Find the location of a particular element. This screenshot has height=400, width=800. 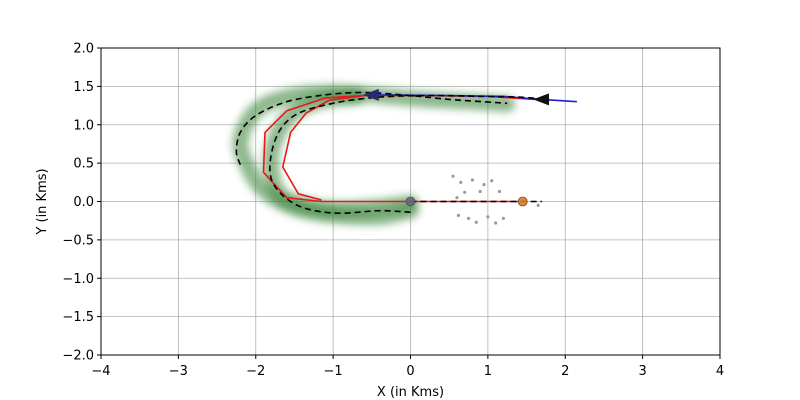

x-tick-label-8: 4 is located at coordinates (720, 371).